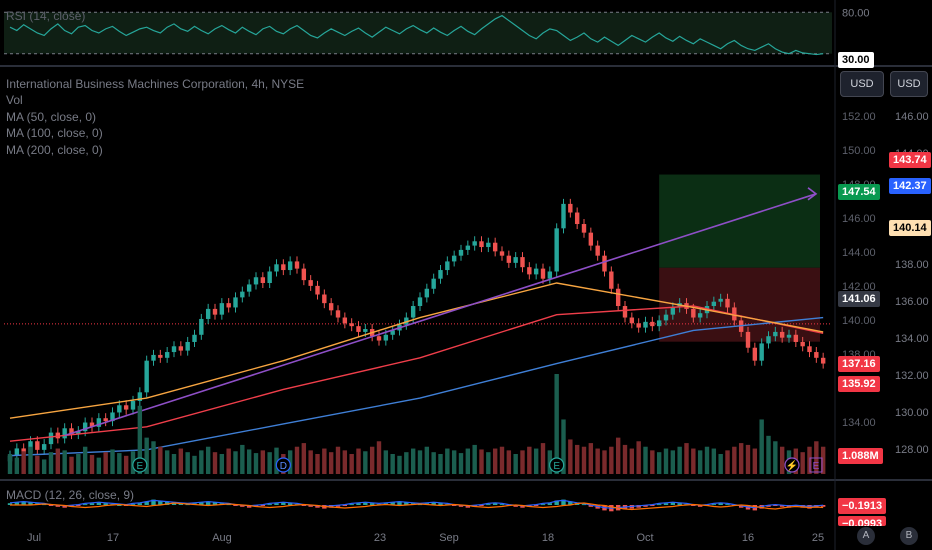 The height and width of the screenshot is (550, 932). What do you see at coordinates (859, 287) in the screenshot?
I see `price-tick-inner: 142.00` at bounding box center [859, 287].